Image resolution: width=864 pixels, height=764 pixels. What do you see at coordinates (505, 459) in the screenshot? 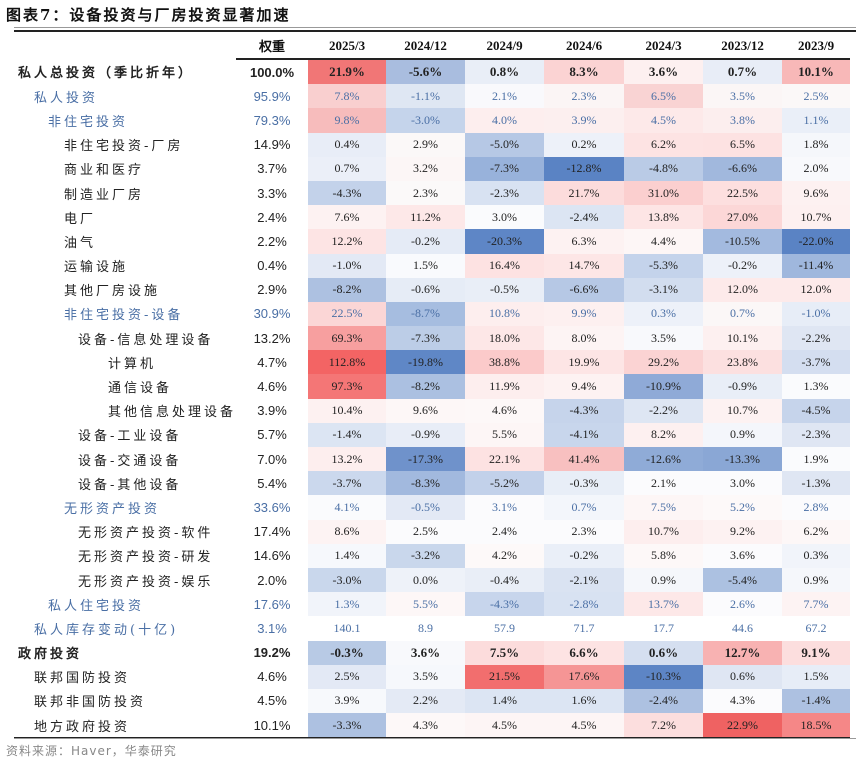
I see `value-cell: 22.1%` at bounding box center [505, 459].